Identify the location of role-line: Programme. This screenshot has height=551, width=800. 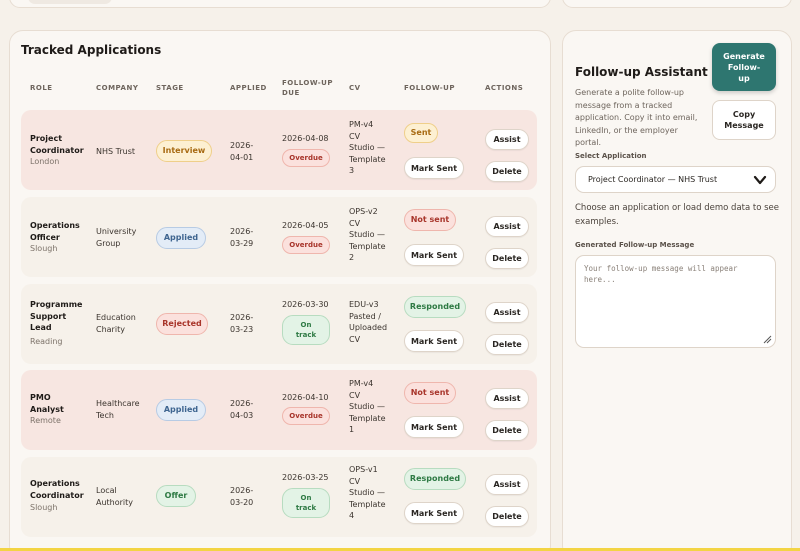
(56, 304).